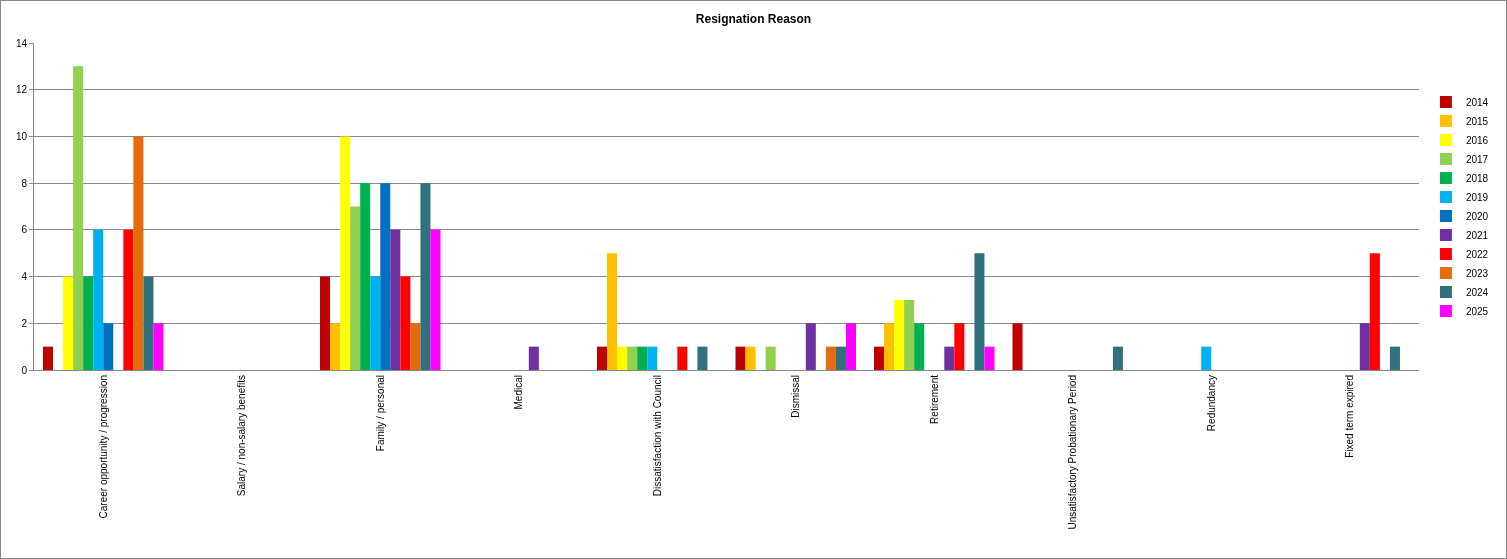 The height and width of the screenshot is (559, 1507). Describe the element at coordinates (1072, 452) in the screenshot. I see `x-tick-label: Unsatisfactory Probationary Period` at that location.